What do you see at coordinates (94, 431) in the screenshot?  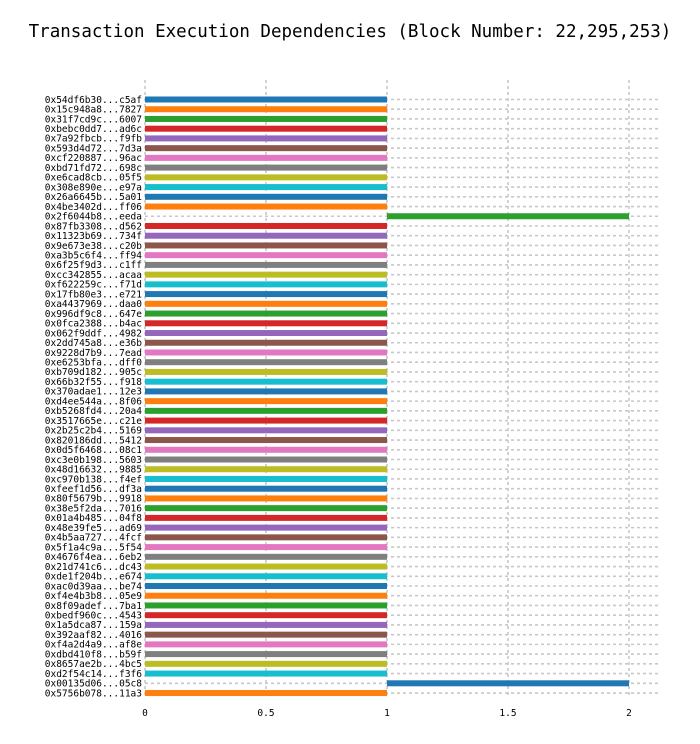 I see `y-tick-label: 0x2b25c2b4...5169` at bounding box center [94, 431].